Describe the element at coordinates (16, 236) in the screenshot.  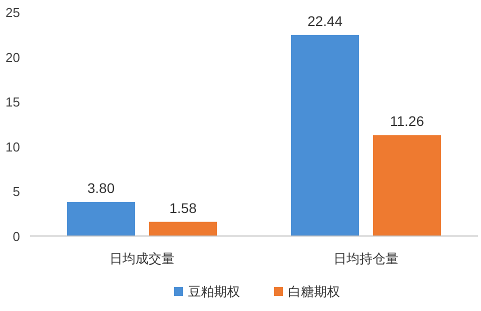
I see `y-tick-label: 0` at that location.